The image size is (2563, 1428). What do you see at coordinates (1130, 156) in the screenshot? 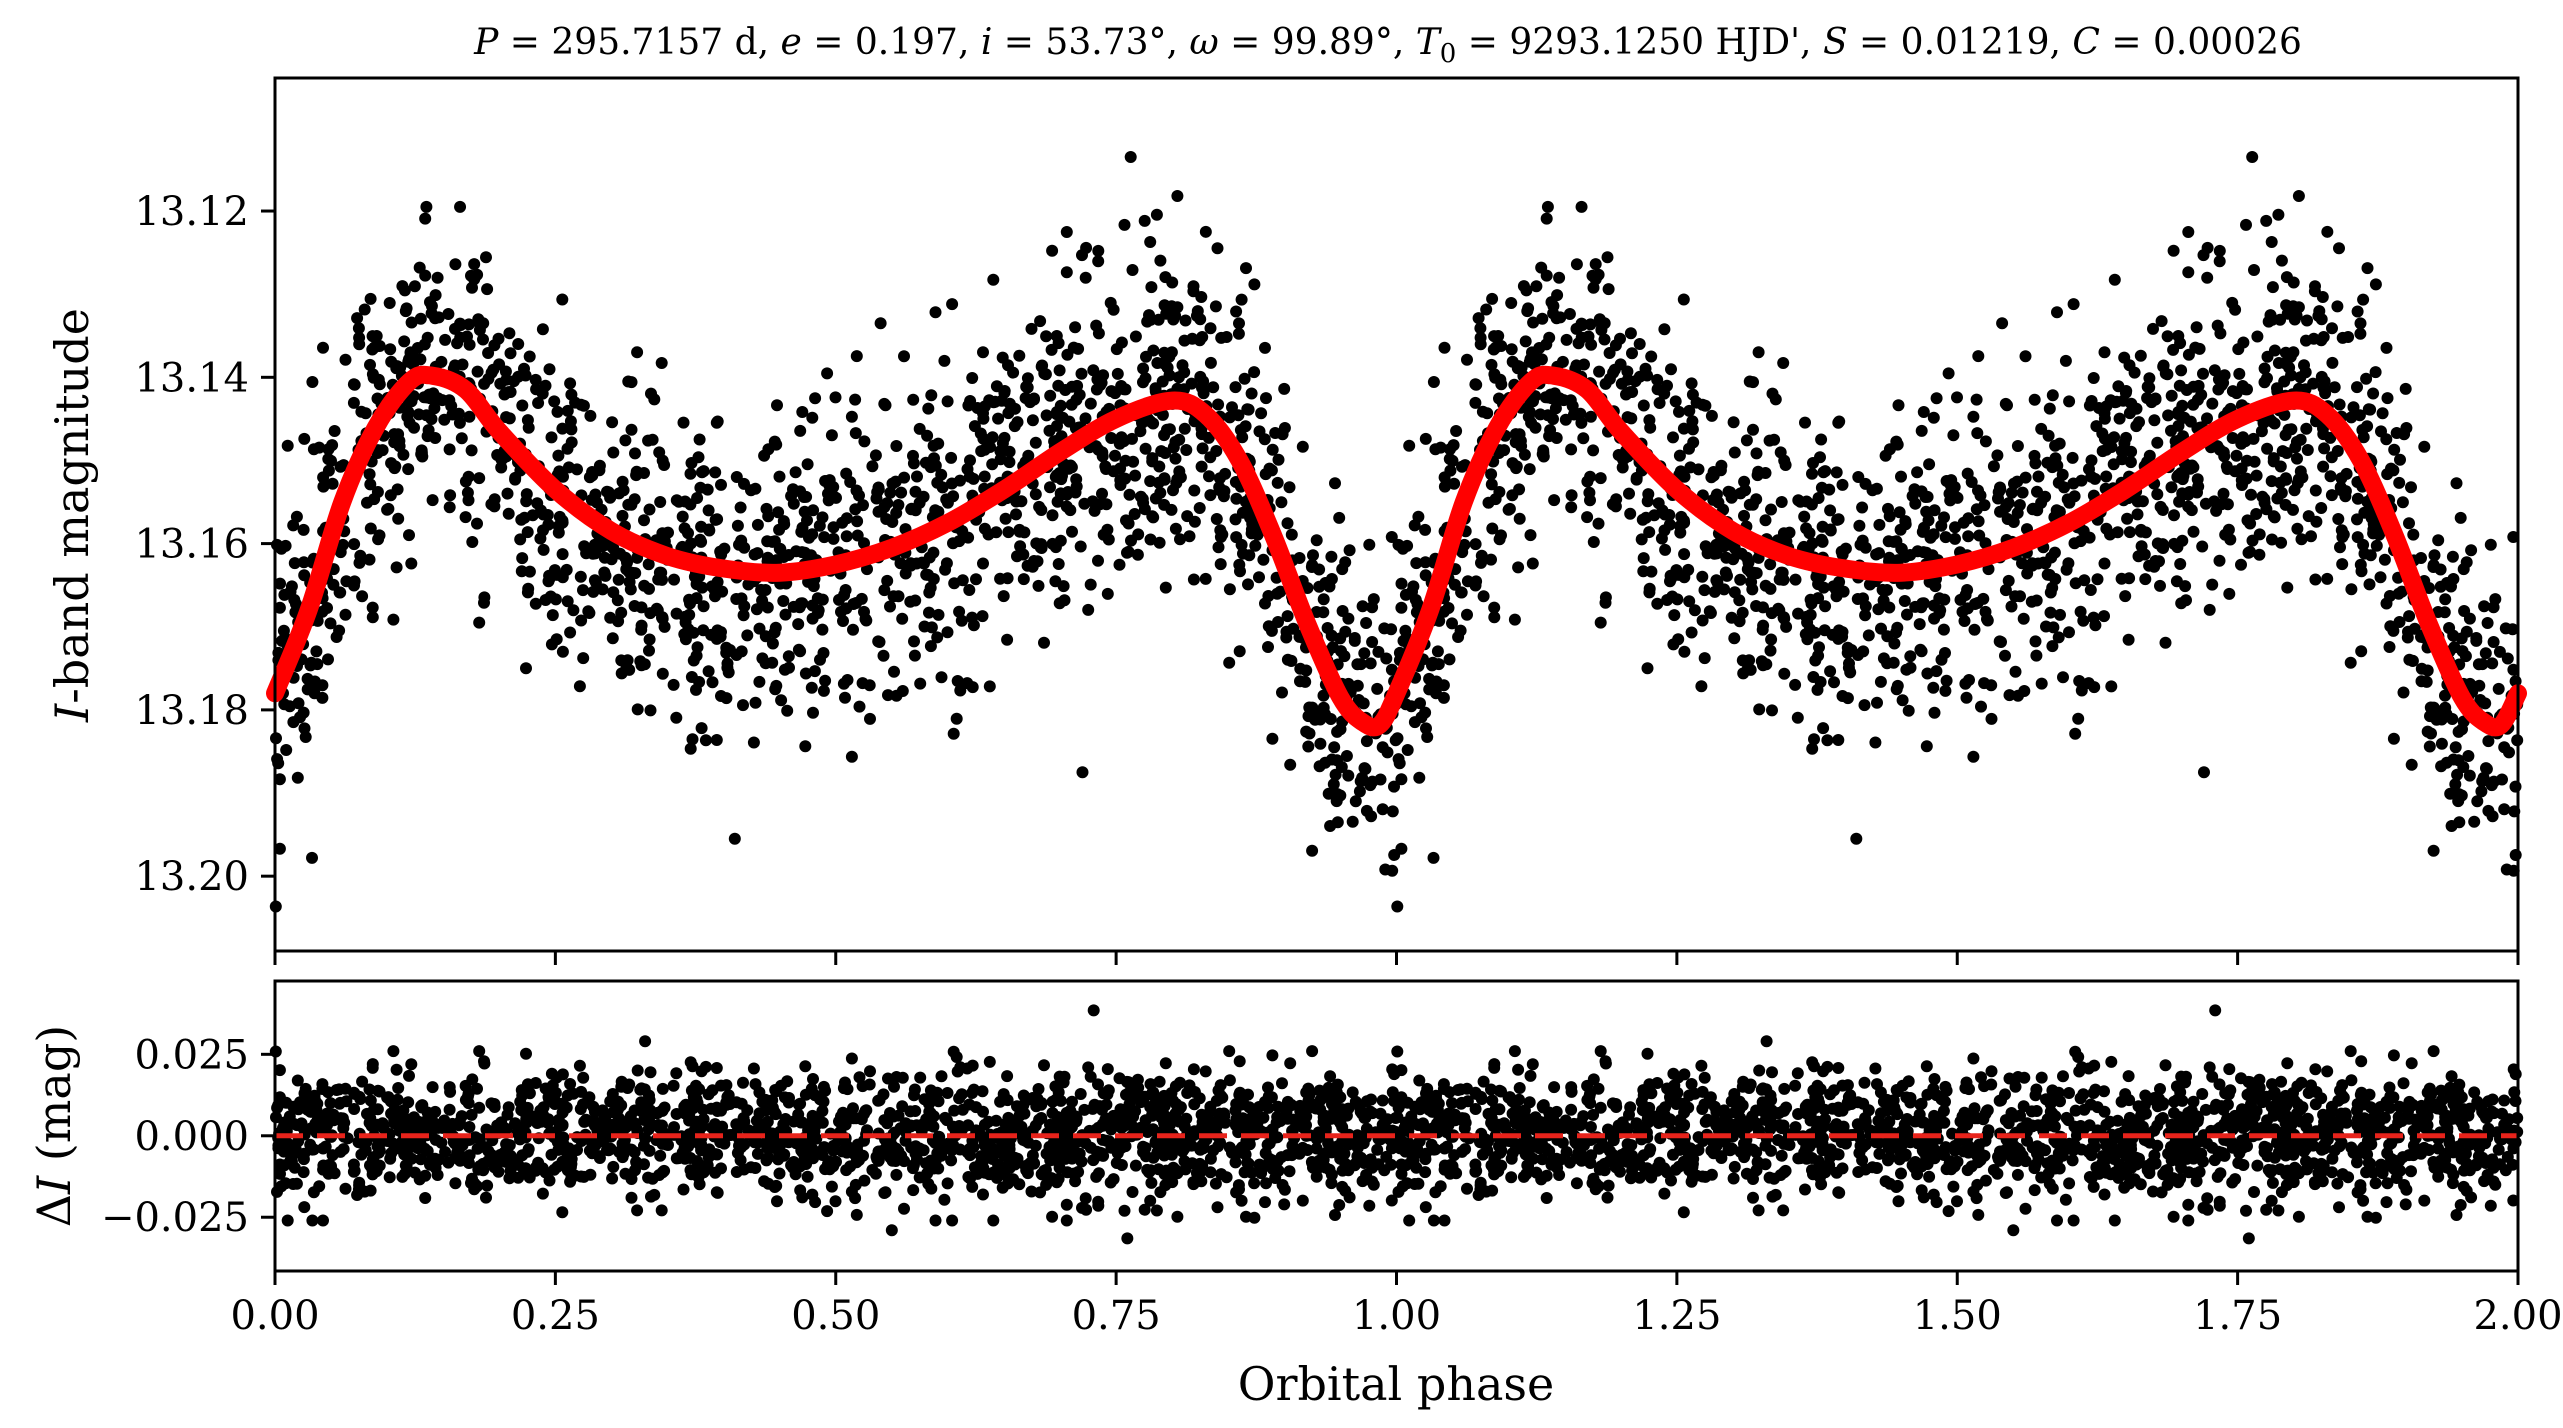
I see `magnitude-outlier-point` at bounding box center [1130, 156].